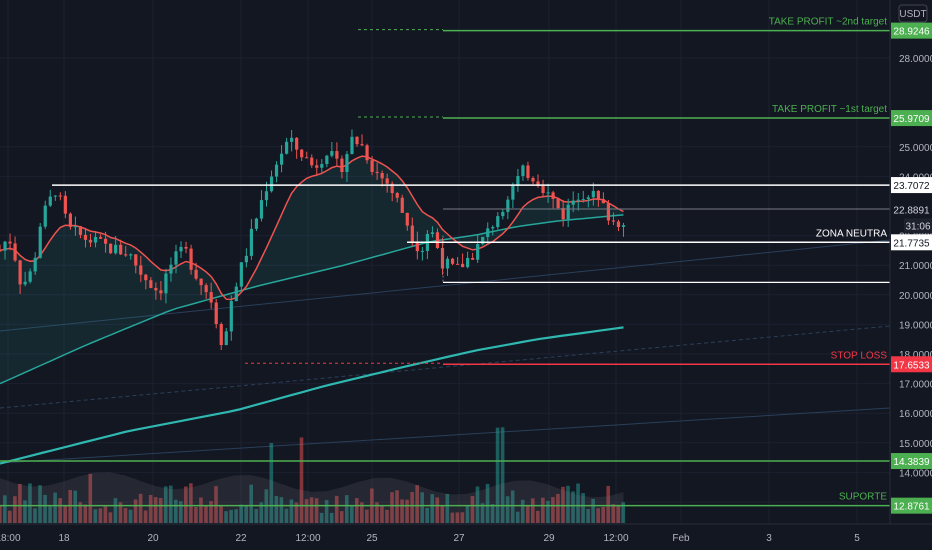 The image size is (932, 550). I want to click on time-tick-label: 12:00, so click(307, 538).